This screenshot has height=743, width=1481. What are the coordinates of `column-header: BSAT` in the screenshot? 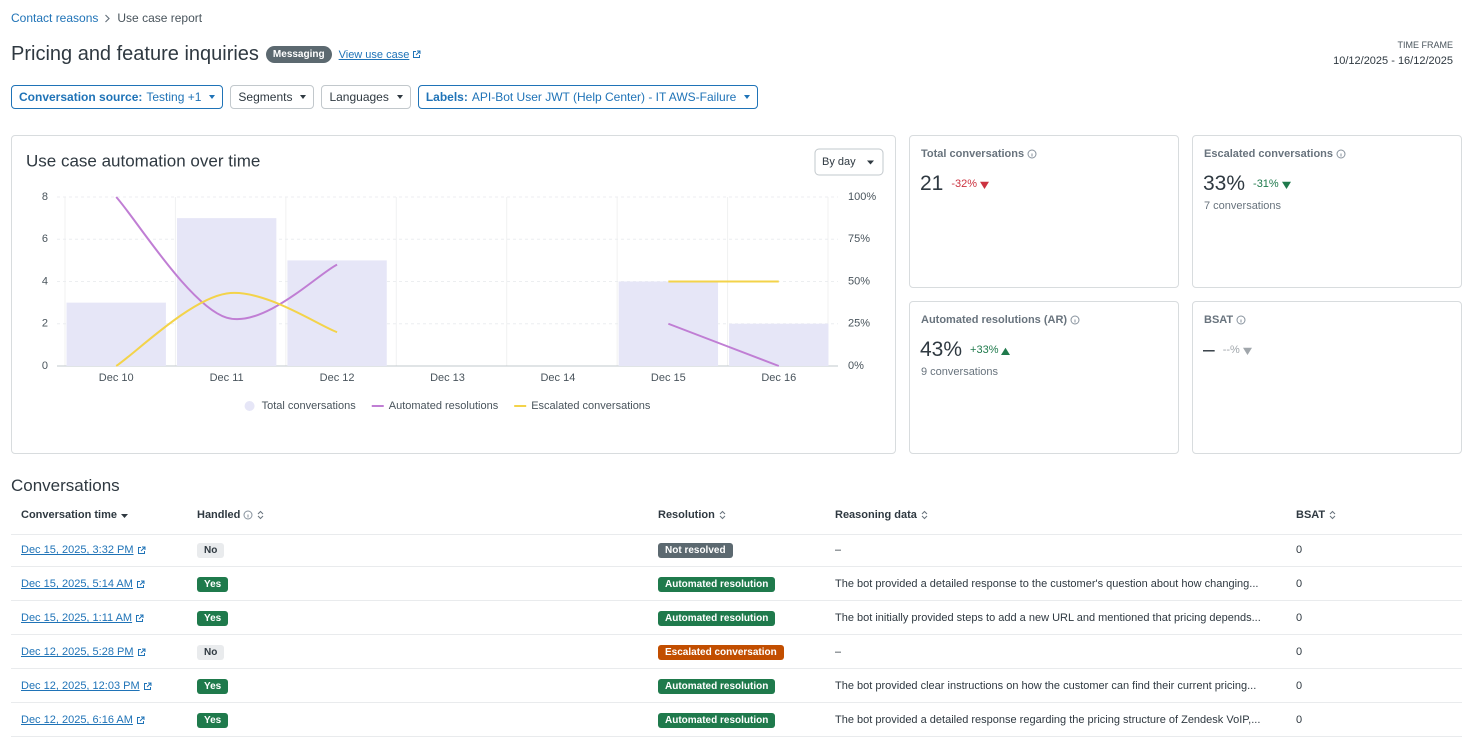 It's located at (1316, 515).